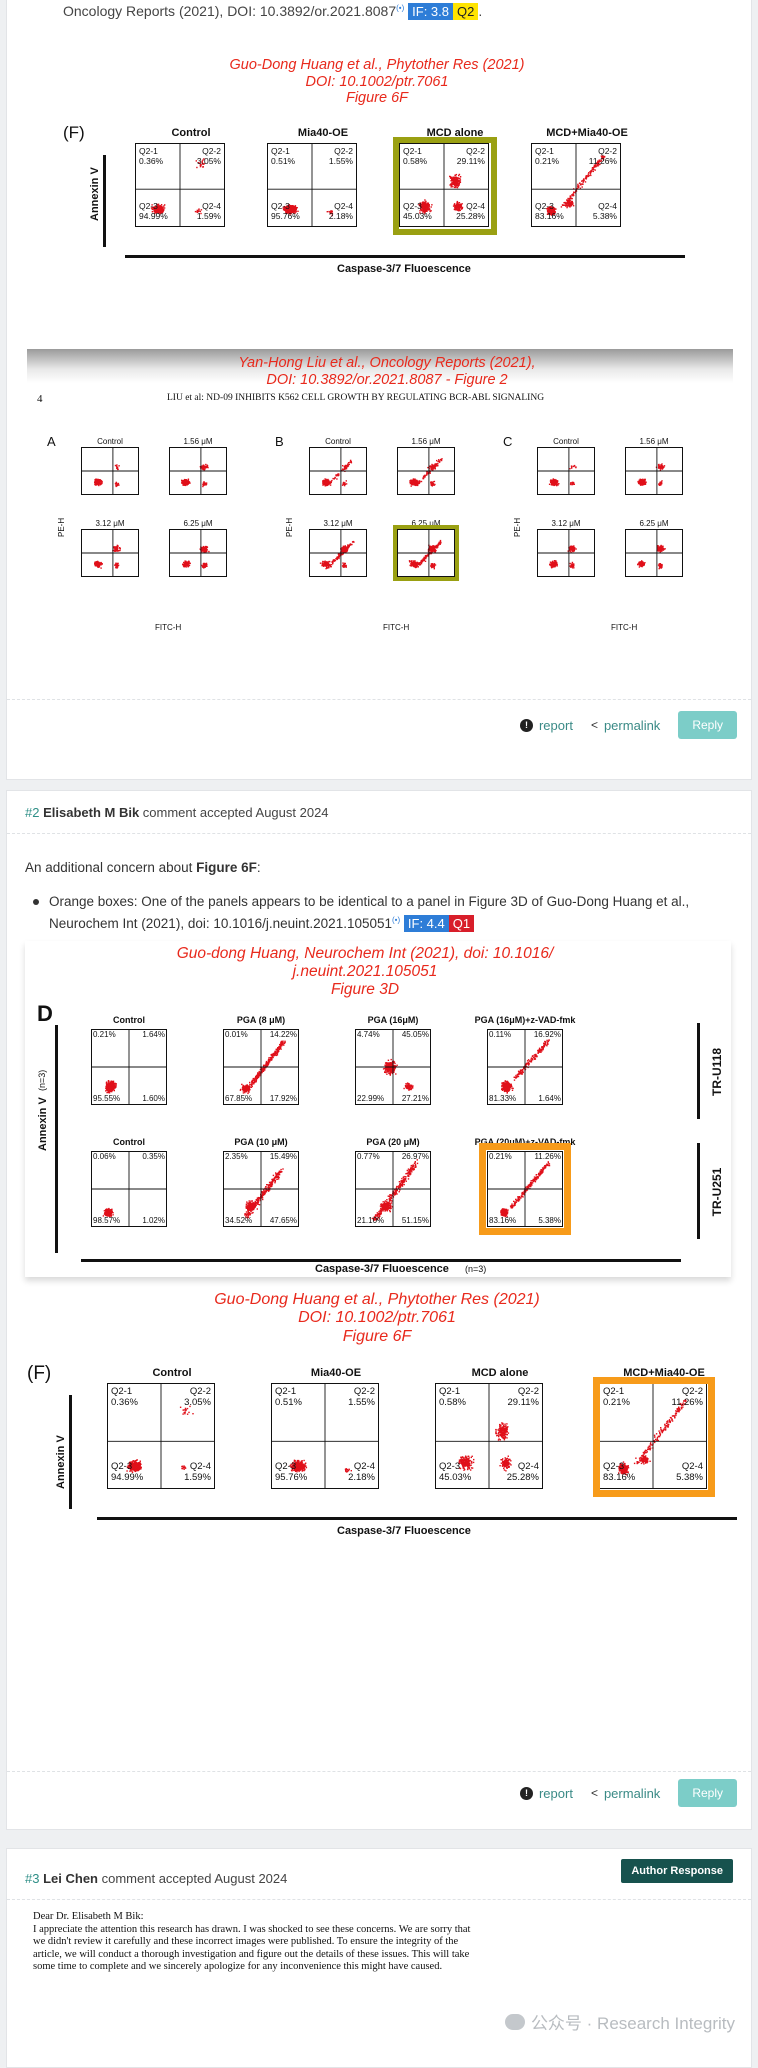 The height and width of the screenshot is (2068, 758). What do you see at coordinates (368, 1035) in the screenshot?
I see `quadrant-value-tl: 4.74%` at bounding box center [368, 1035].